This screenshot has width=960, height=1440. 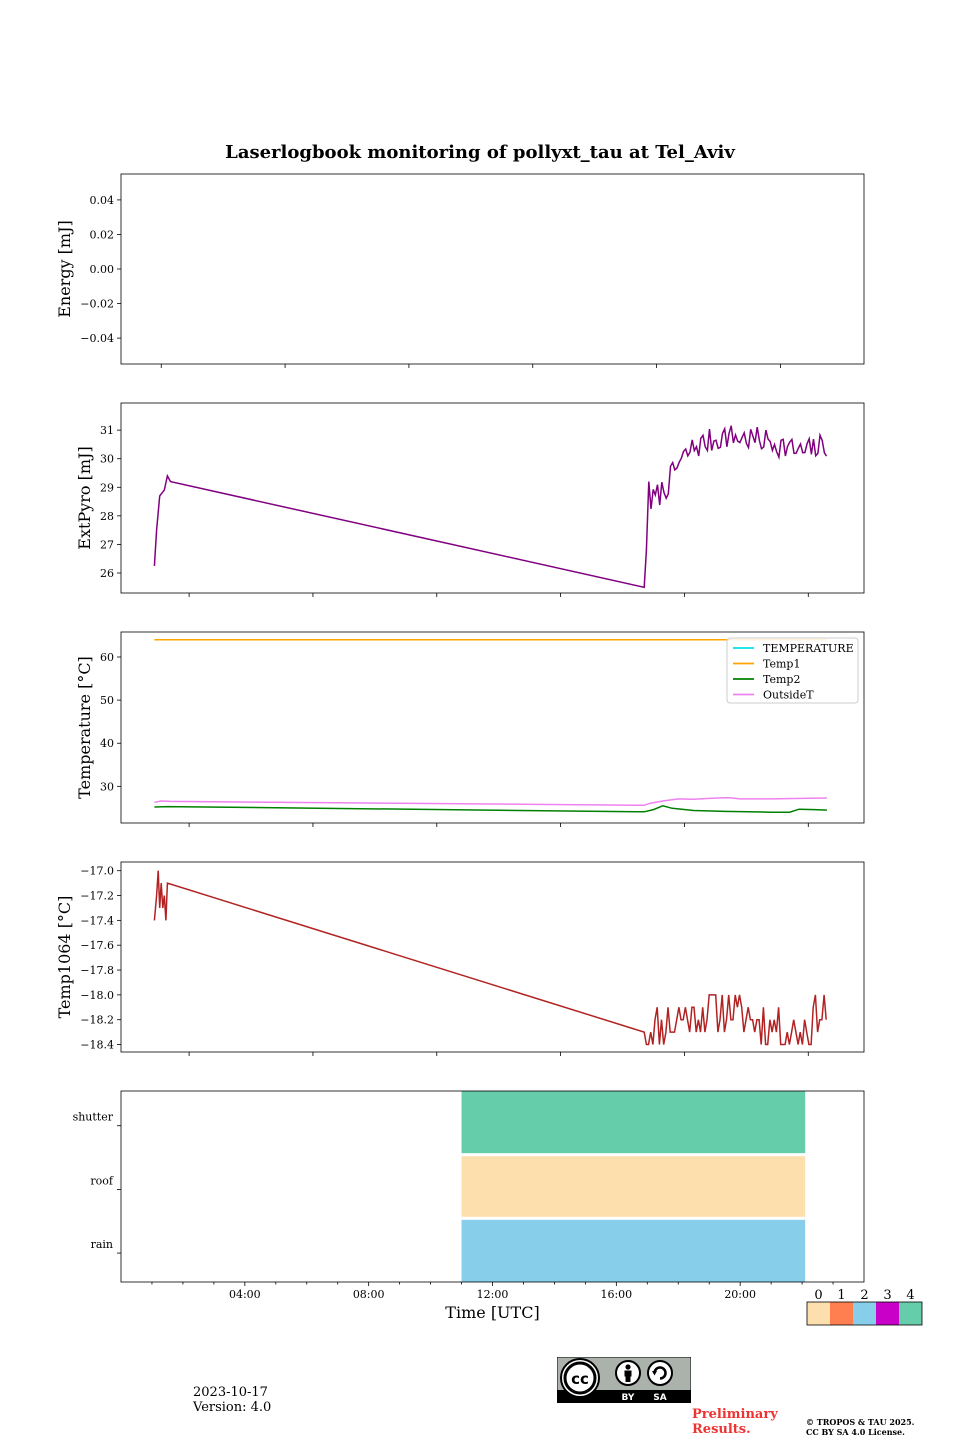 I want to click on y-axis-label: Temp1064 [°C], so click(x=64, y=957).